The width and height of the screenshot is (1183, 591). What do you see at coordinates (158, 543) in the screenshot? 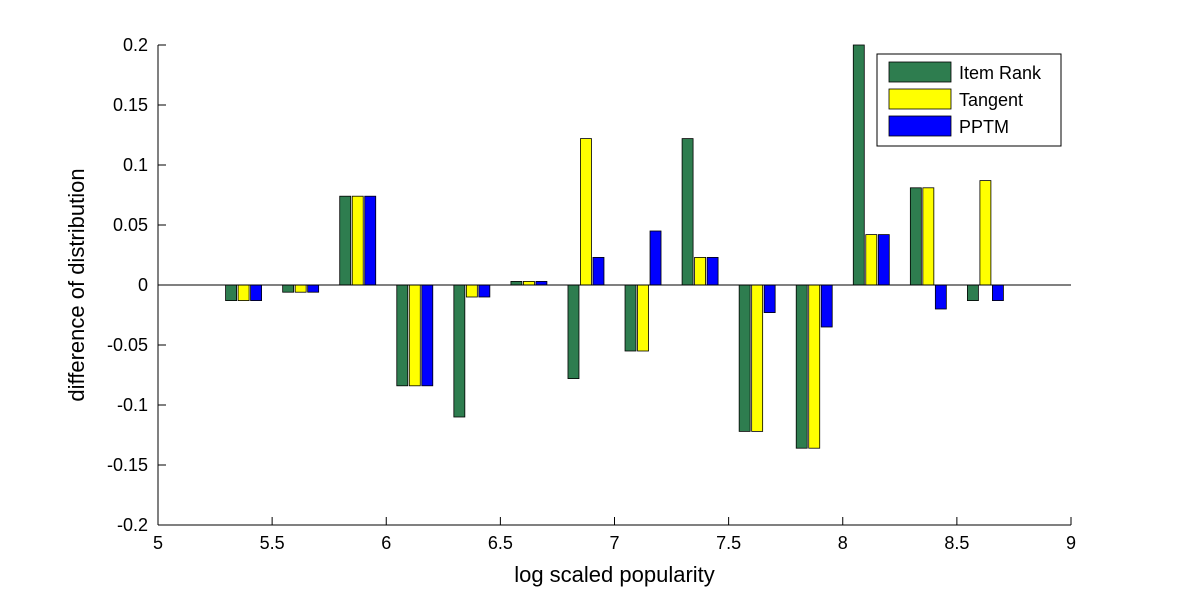
I see `x-tick-label: 5` at bounding box center [158, 543].